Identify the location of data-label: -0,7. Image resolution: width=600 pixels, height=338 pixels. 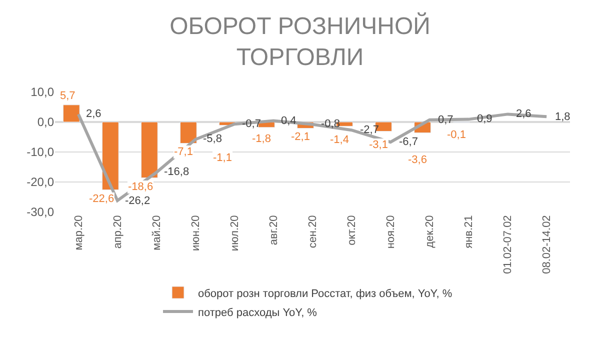
(251, 124).